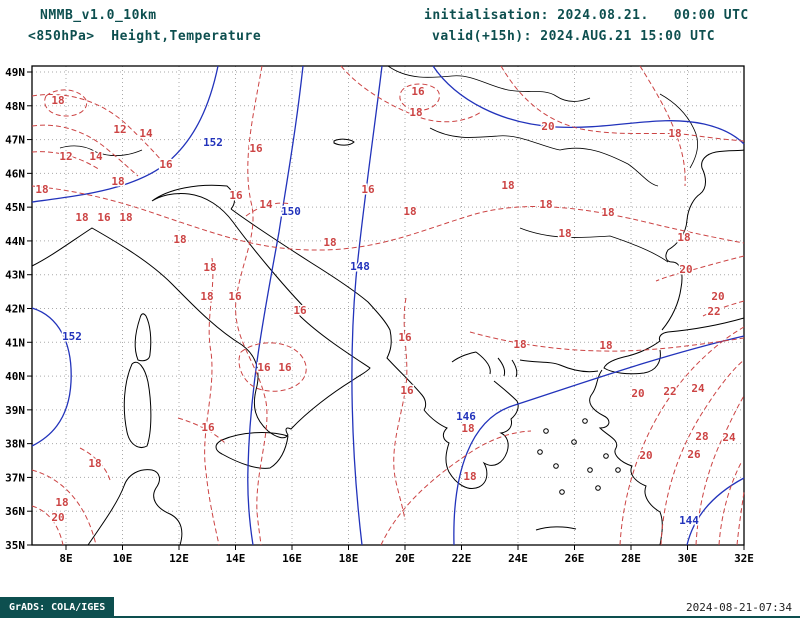 Image resolution: width=800 pixels, height=618 pixels. What do you see at coordinates (669, 391) in the screenshot?
I see `temp-contour-label: 22` at bounding box center [669, 391].